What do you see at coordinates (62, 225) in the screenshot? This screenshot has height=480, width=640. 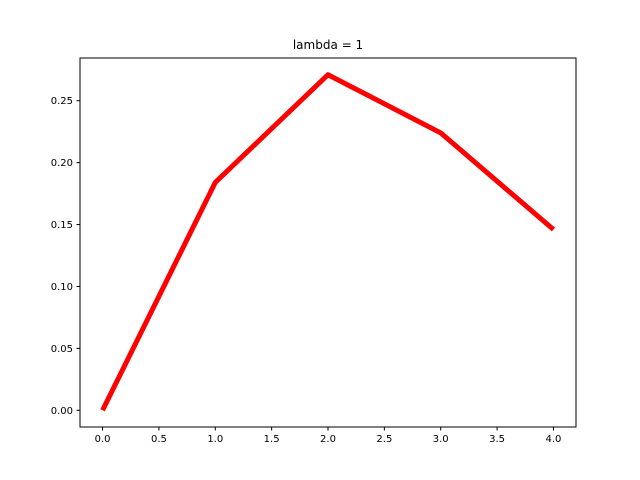 I see `y-tick-label: 0.15` at bounding box center [62, 225].